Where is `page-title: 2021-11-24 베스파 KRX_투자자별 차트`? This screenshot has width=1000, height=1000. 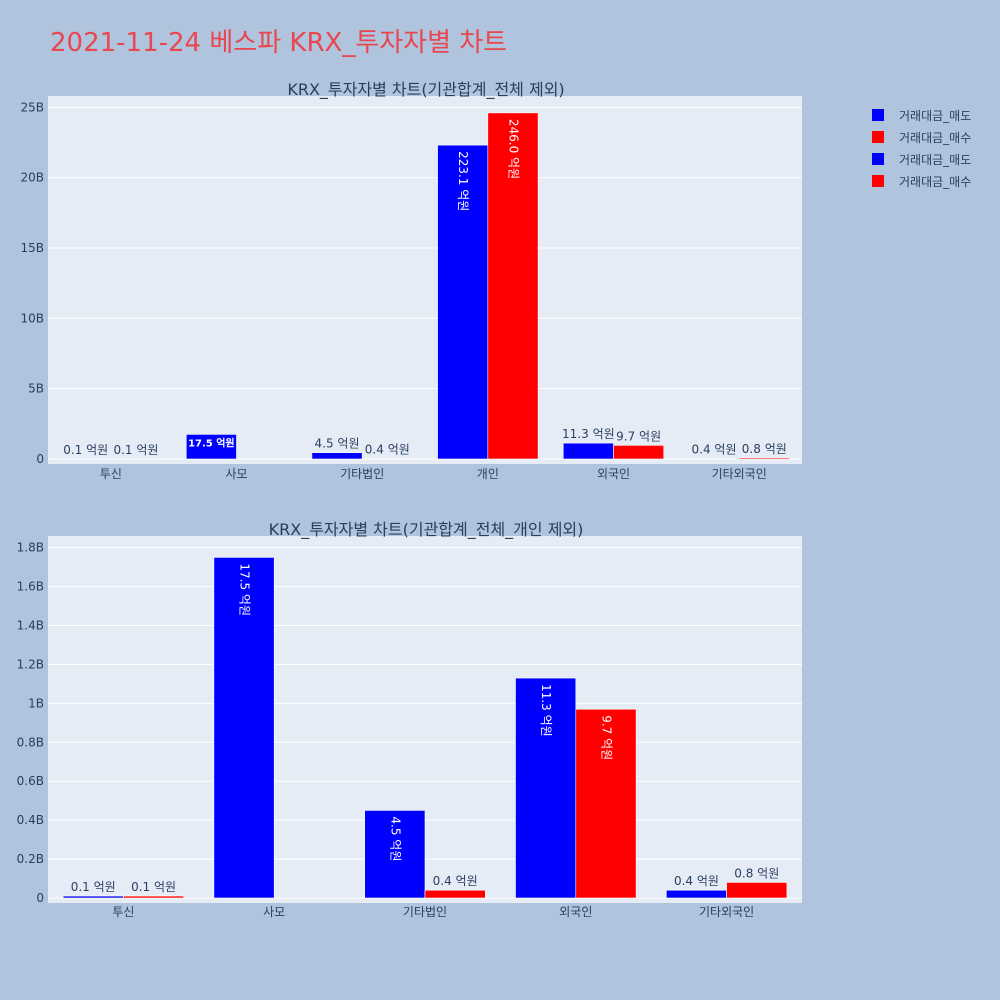 page-title: 2021-11-24 베스파 KRX_투자자별 차트 is located at coordinates (279, 43).